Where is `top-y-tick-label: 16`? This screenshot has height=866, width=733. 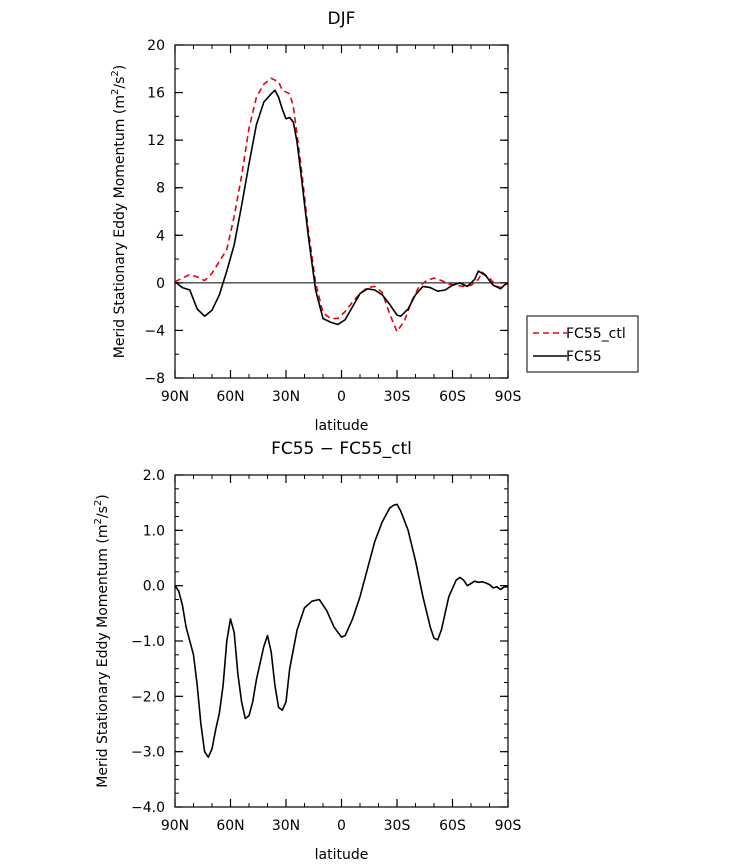 top-y-tick-label: 16 is located at coordinates (156, 94).